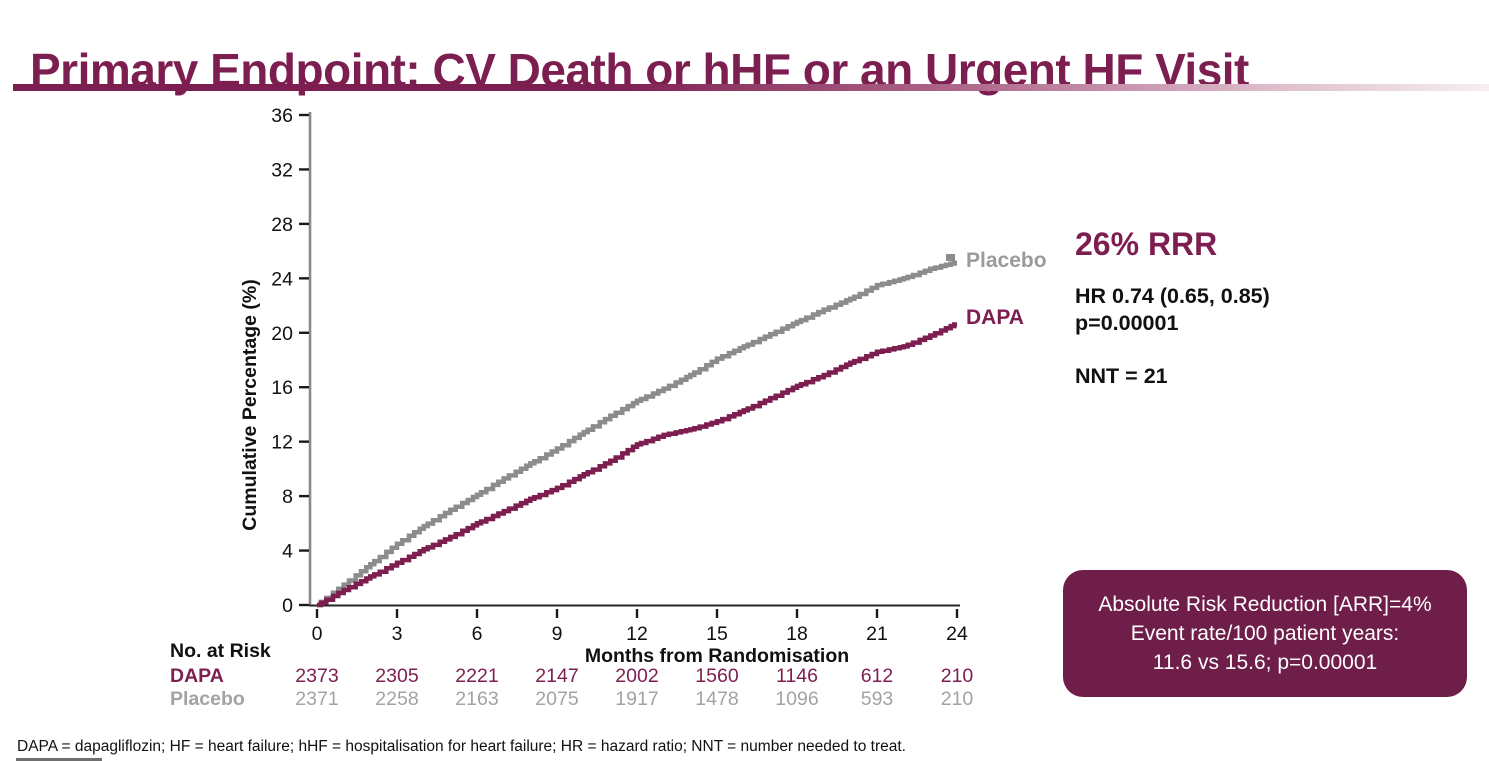 The height and width of the screenshot is (761, 1489). I want to click on x-tick-label: 15, so click(717, 634).